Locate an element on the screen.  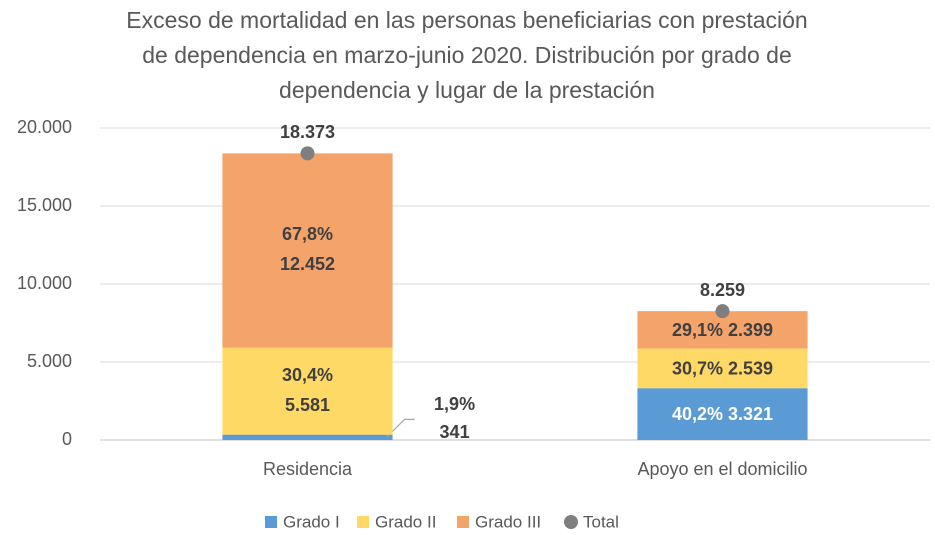
share-label: 67,8% is located at coordinates (307, 234).